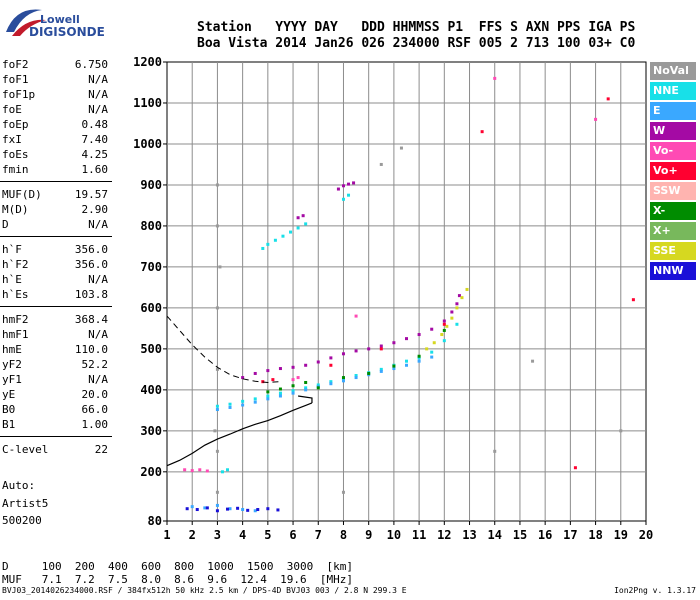 The image size is (700, 600). I want to click on legend-item-vo: Vo+, so click(673, 171).